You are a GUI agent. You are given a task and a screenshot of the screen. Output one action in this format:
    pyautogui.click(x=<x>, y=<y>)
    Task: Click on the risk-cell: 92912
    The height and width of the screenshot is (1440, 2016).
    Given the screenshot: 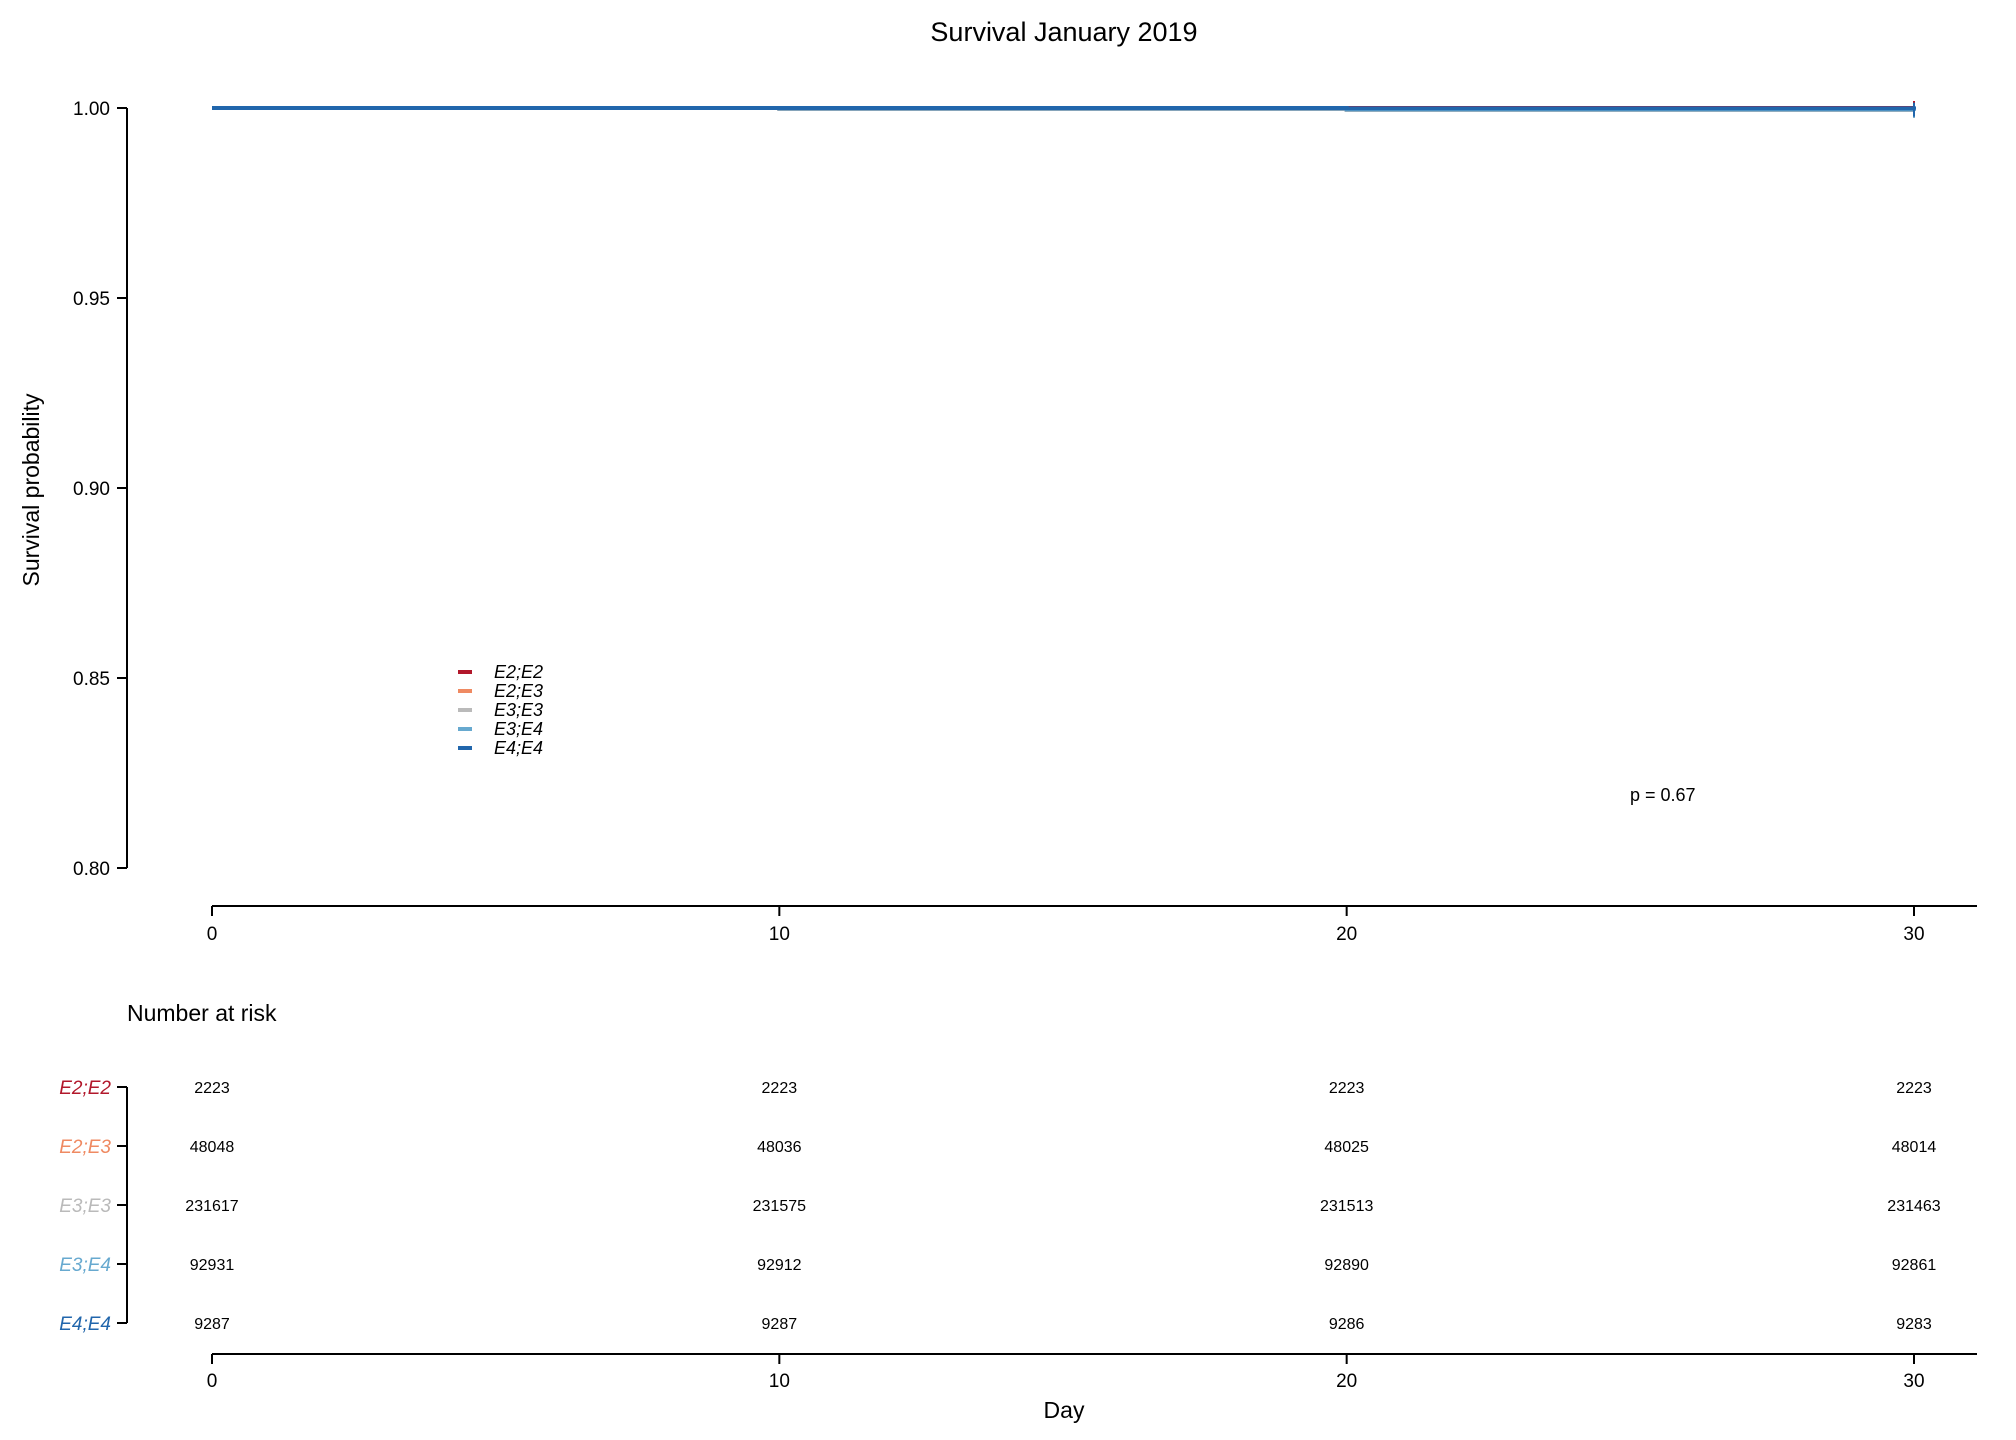 What is the action you would take?
    pyautogui.click(x=779, y=1265)
    